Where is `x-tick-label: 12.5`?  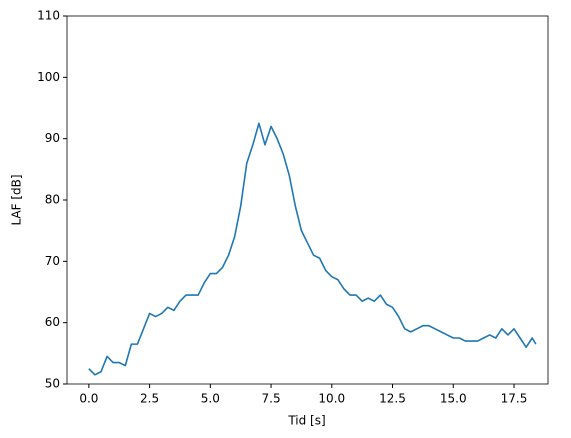
x-tick-label: 12.5 is located at coordinates (392, 399).